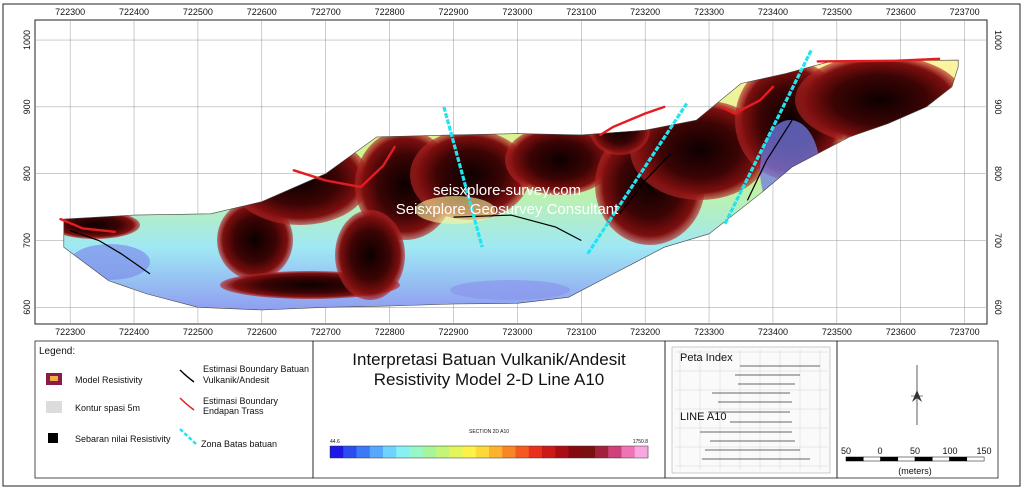 The image size is (1024, 489). I want to click on colorbar-outline, so click(489, 452).